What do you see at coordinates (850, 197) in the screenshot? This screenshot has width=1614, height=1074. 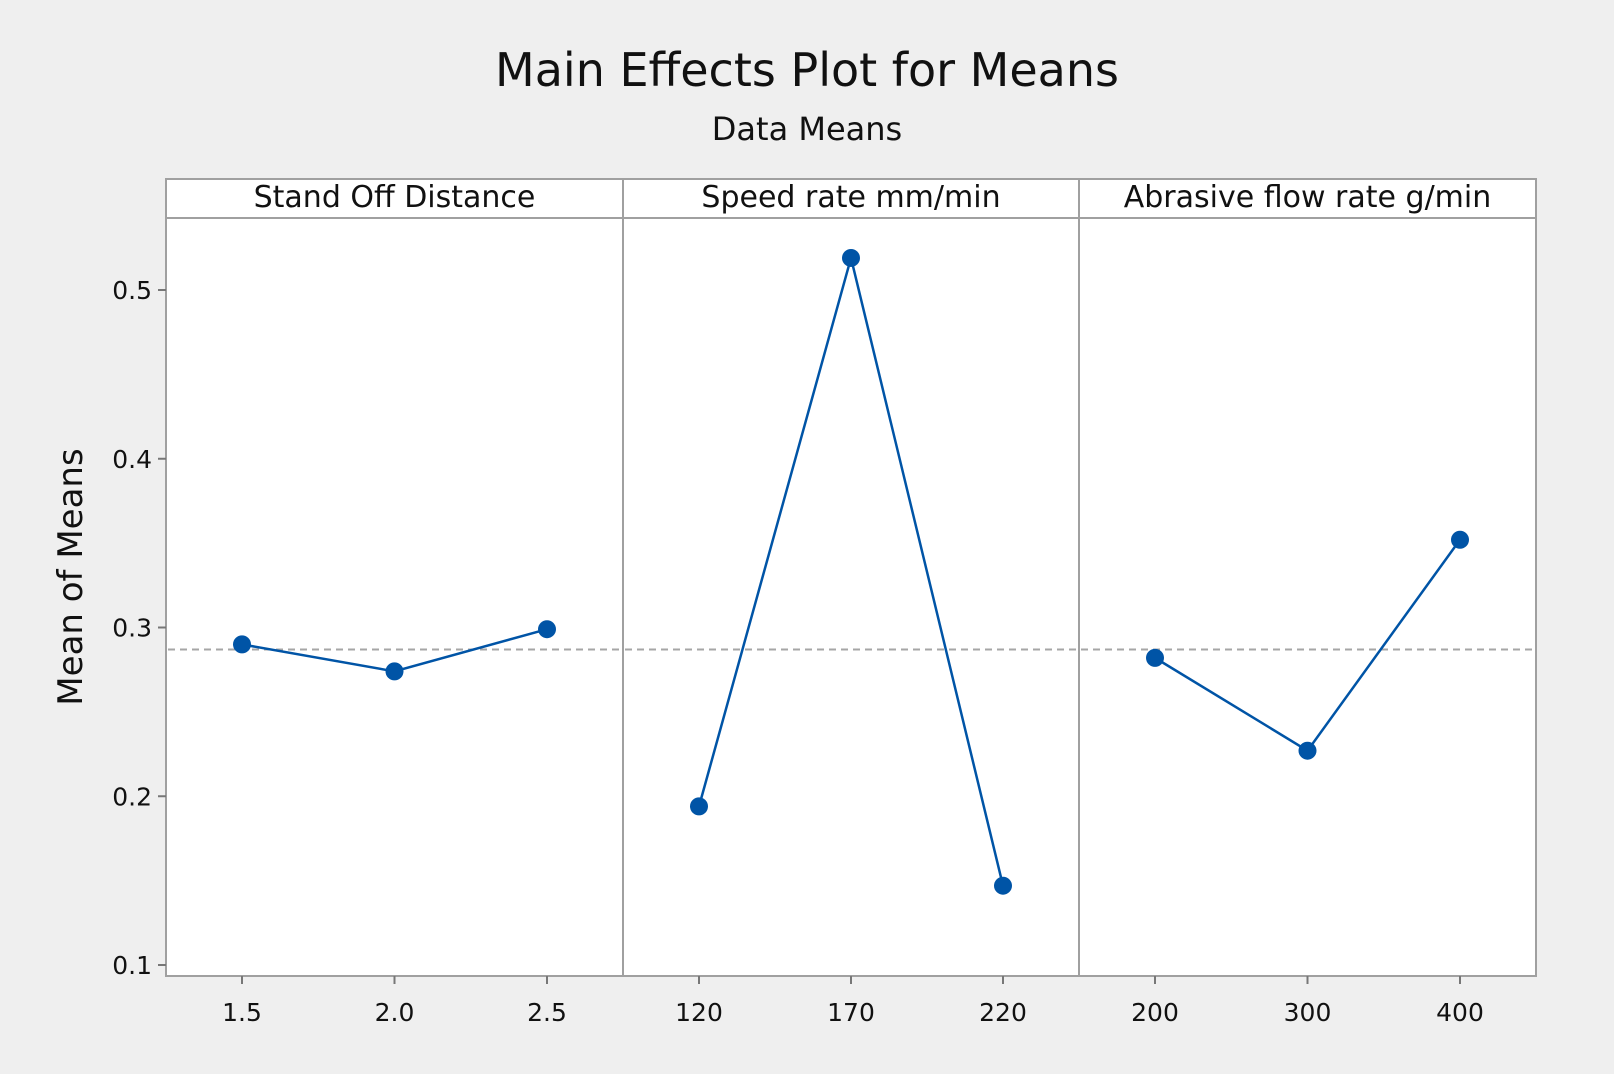 I see `panel-header: Speed rate mm/min` at bounding box center [850, 197].